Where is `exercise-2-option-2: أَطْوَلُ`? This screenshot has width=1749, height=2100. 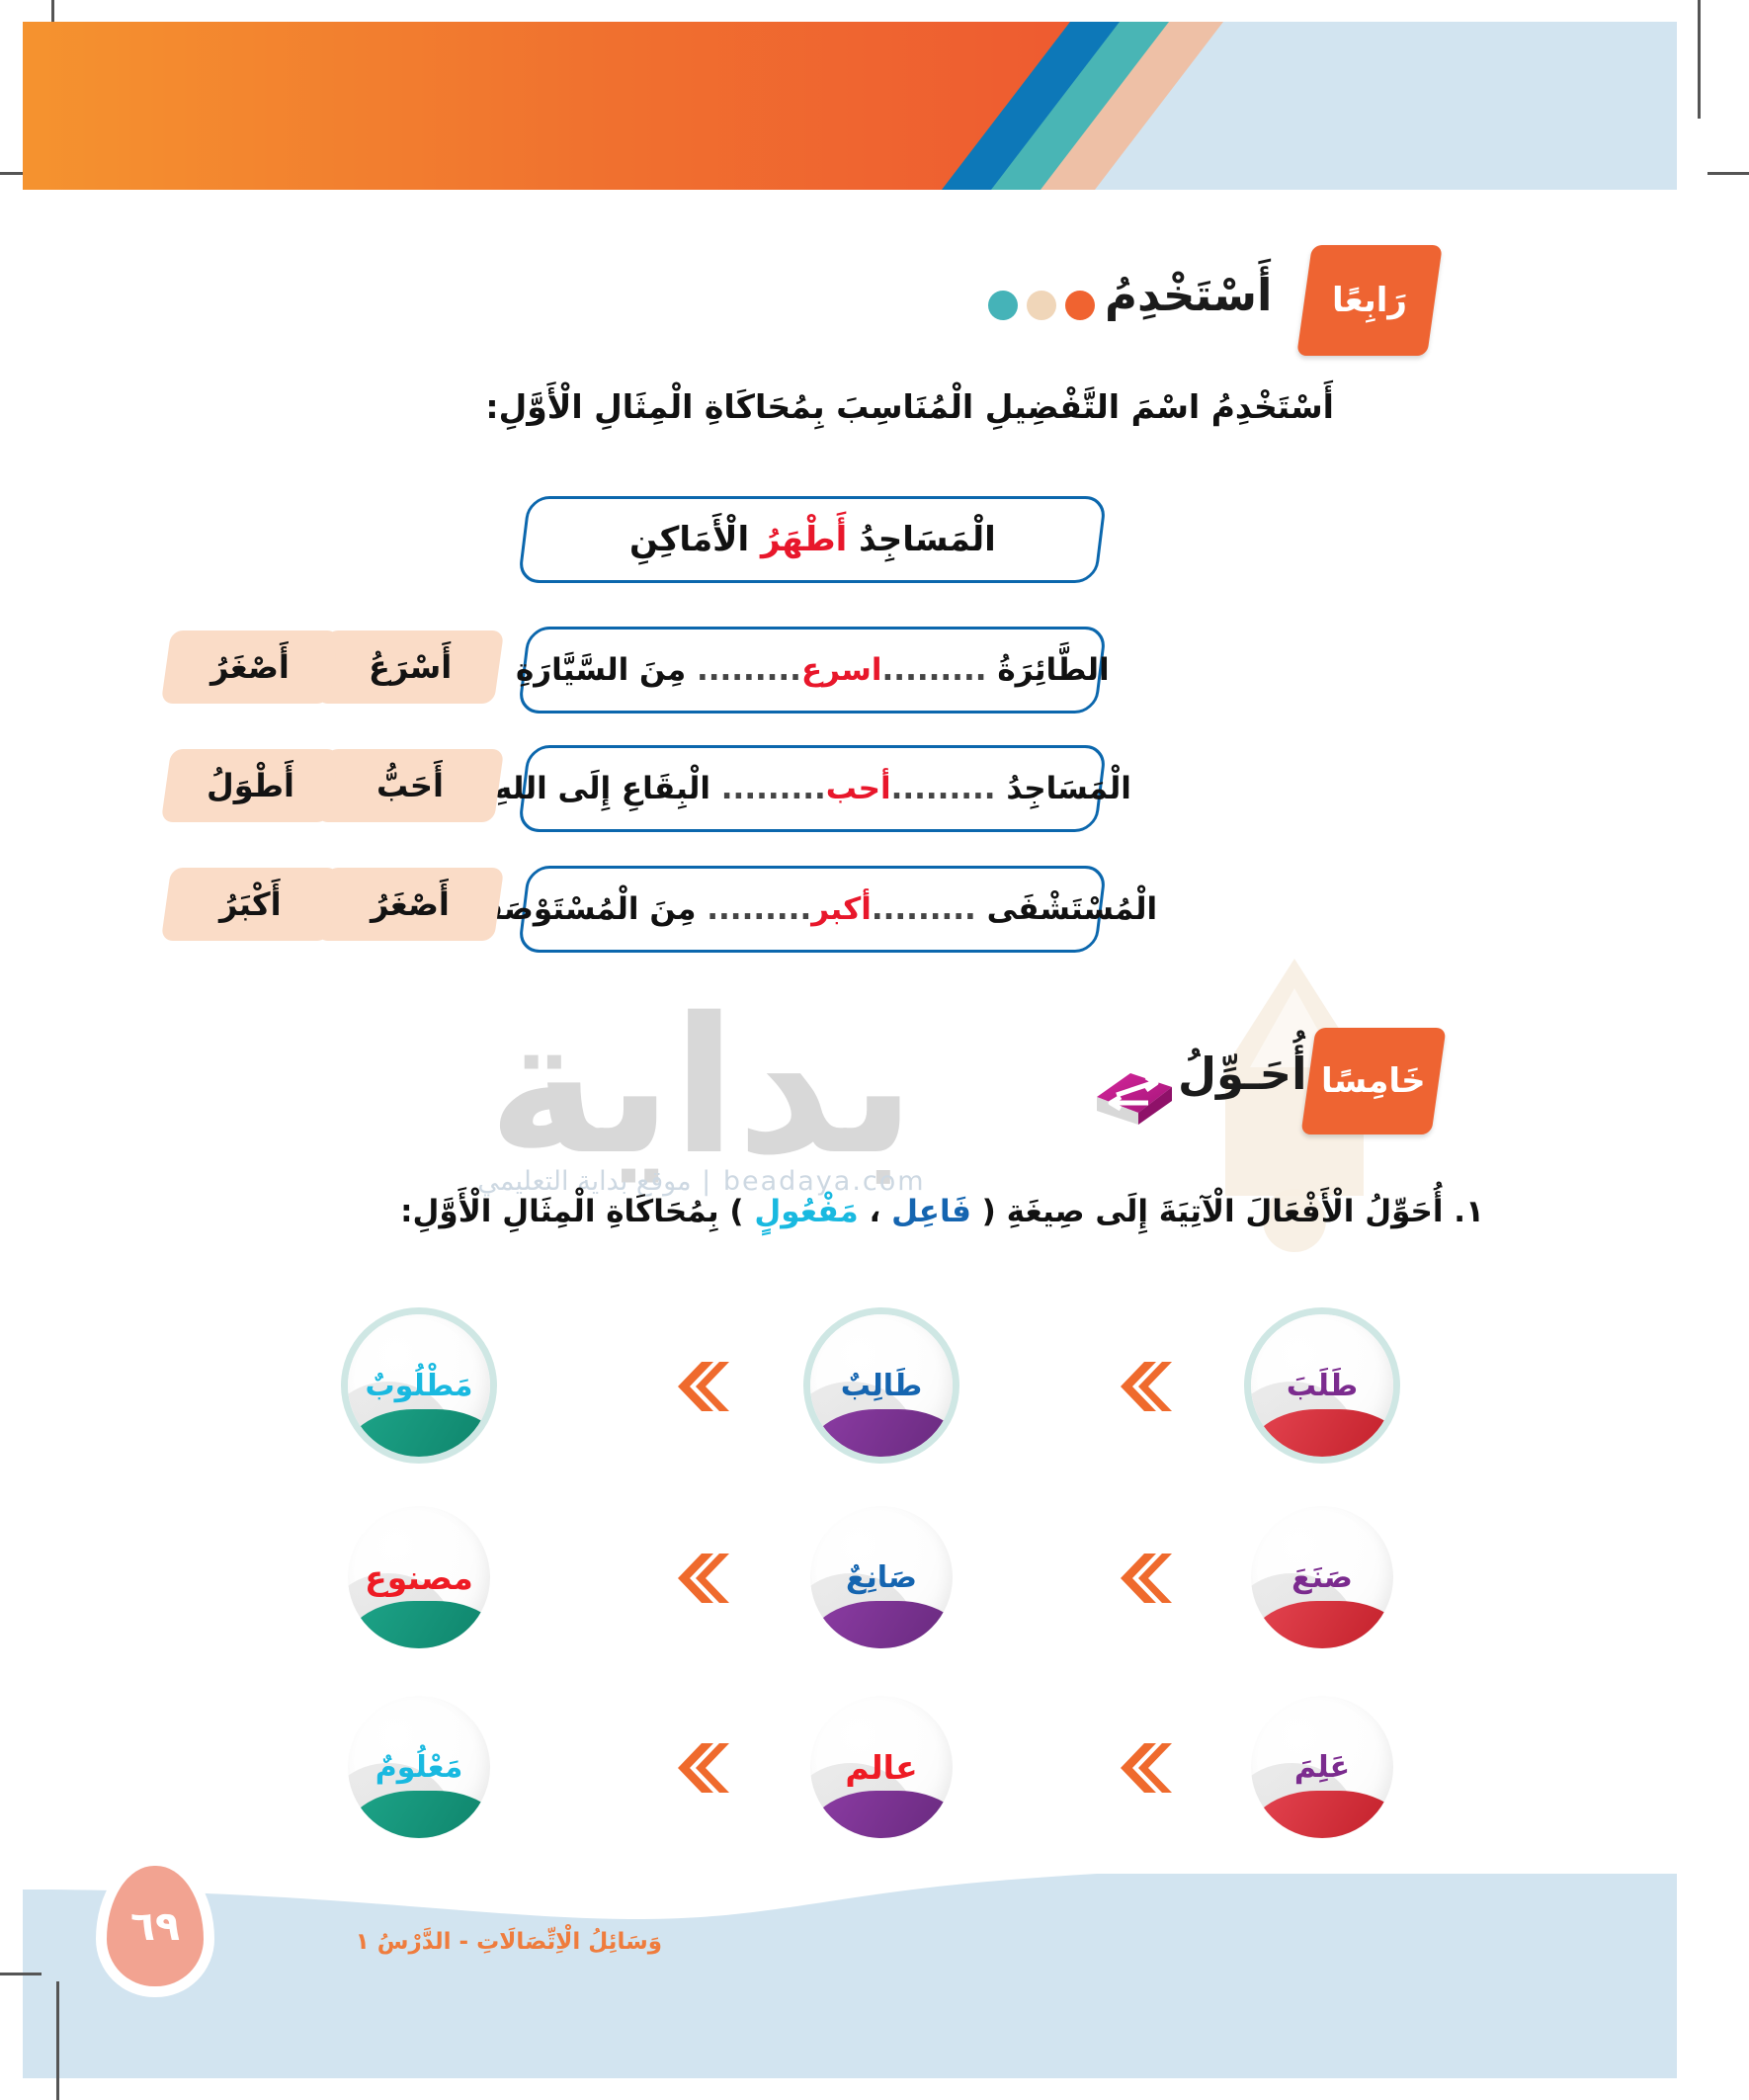
exercise-2-option-2: أَطْوَلُ is located at coordinates (250, 785).